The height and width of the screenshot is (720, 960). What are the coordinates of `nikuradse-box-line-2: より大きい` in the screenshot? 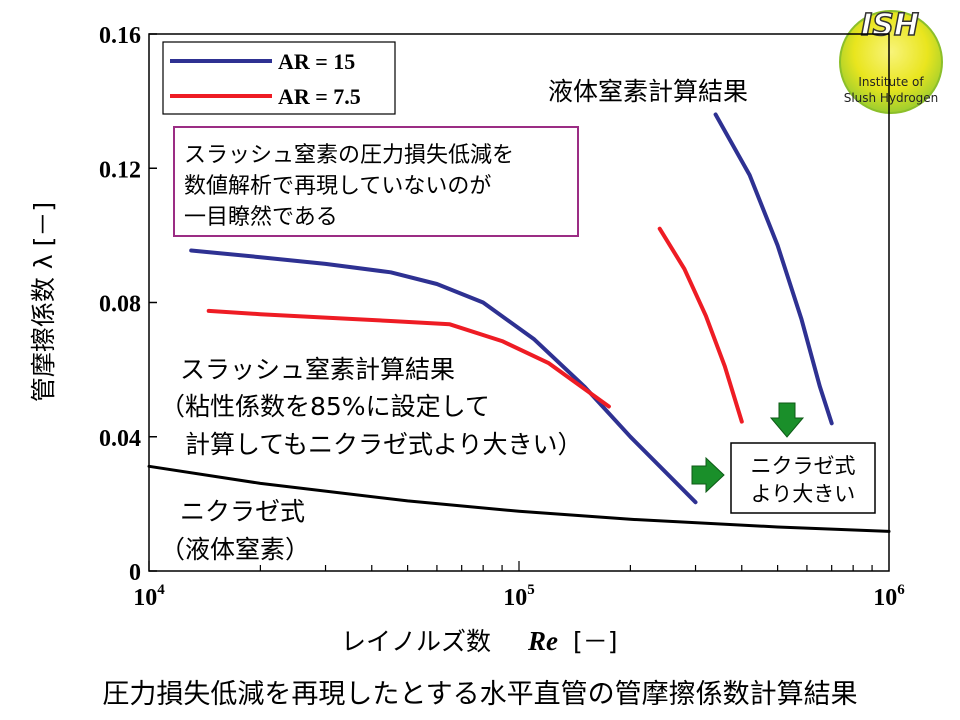 It's located at (803, 494).